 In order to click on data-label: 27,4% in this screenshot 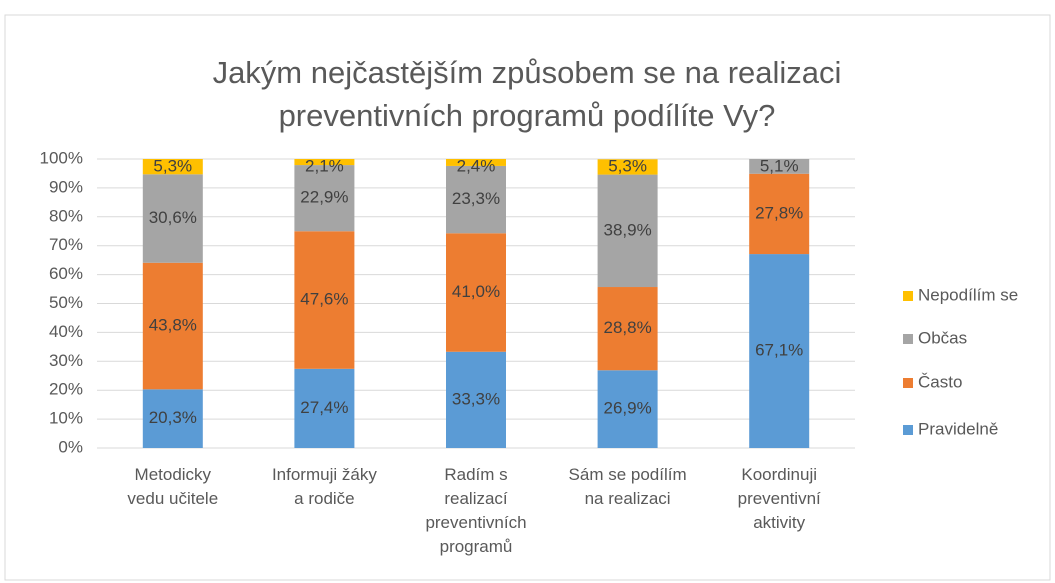, I will do `click(324, 407)`.